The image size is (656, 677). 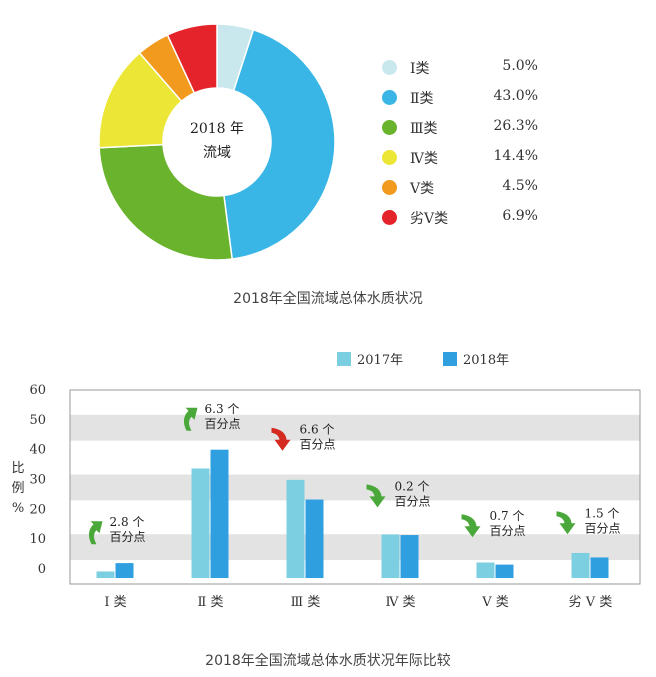 I want to click on legend-value: 5.0%, so click(x=520, y=66).